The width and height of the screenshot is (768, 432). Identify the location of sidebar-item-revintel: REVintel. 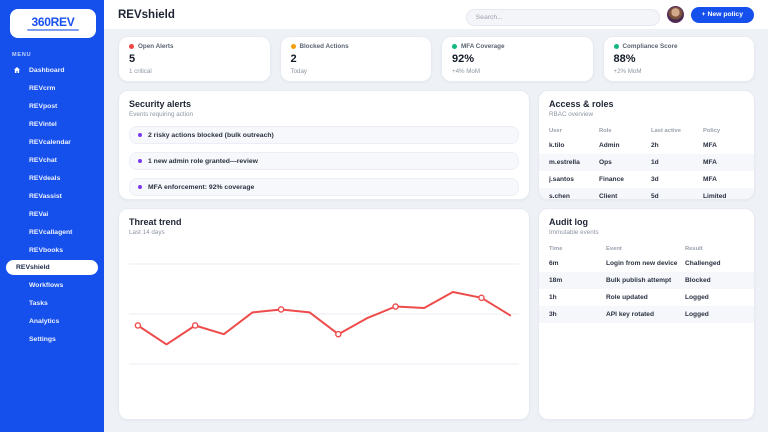
(52, 124).